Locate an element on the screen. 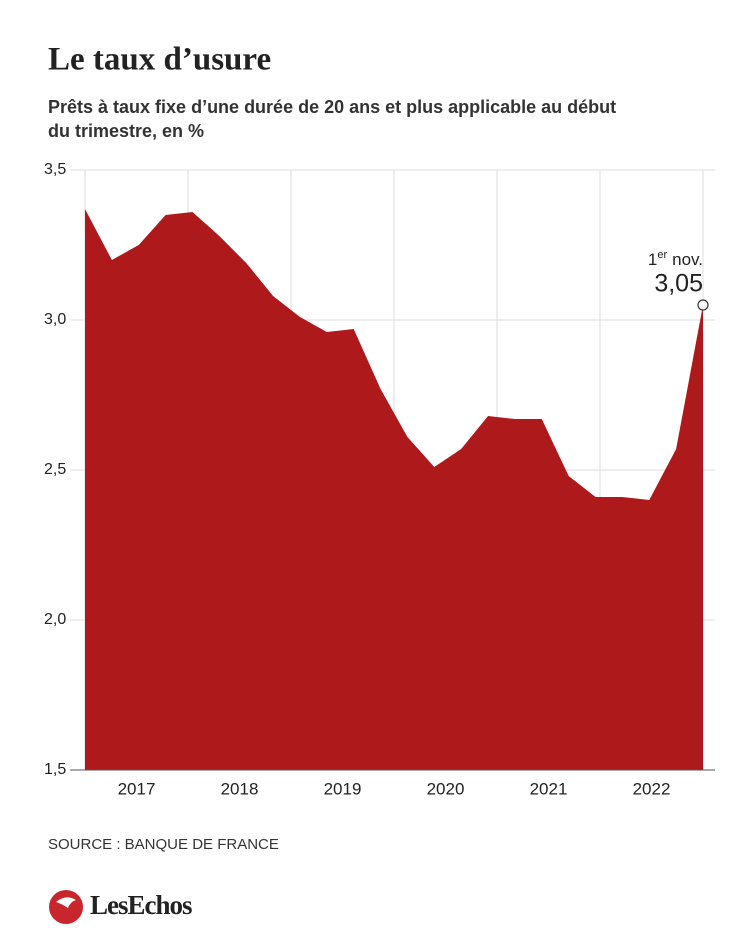 This screenshot has height=938, width=750. y-tick-label: 2,0 is located at coordinates (55, 619).